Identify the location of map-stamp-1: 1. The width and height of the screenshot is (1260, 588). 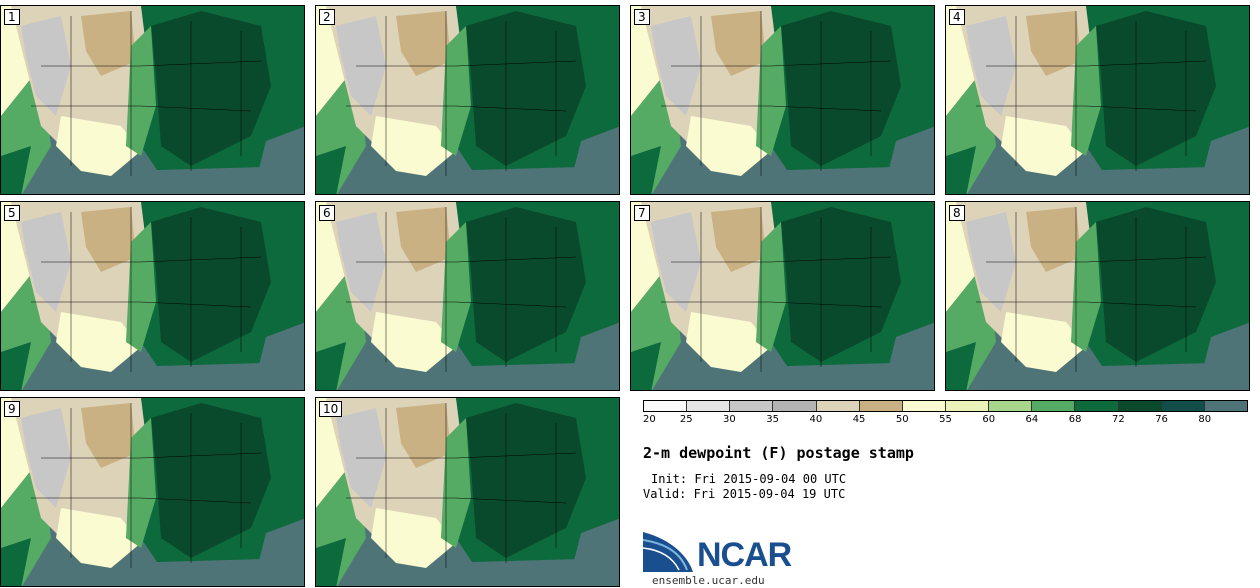
(152, 100).